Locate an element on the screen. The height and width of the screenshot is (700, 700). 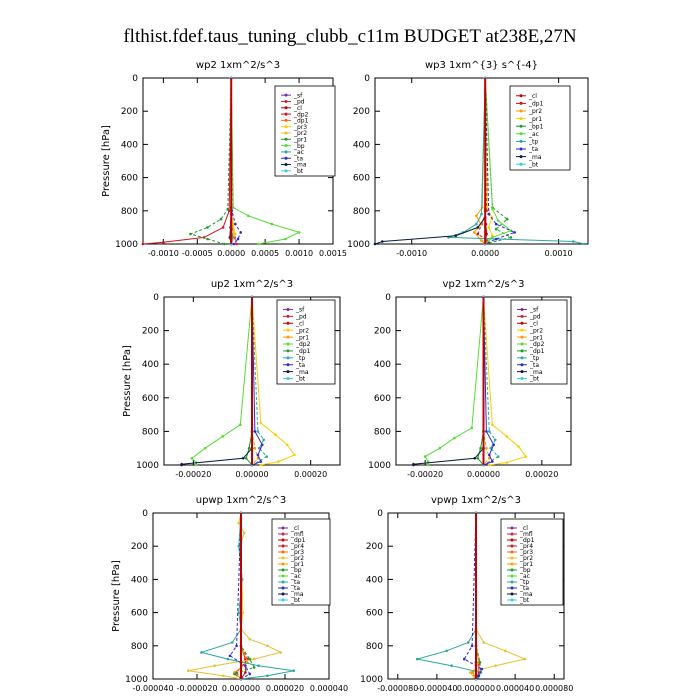
legend-label: _bp is located at coordinates (296, 570).